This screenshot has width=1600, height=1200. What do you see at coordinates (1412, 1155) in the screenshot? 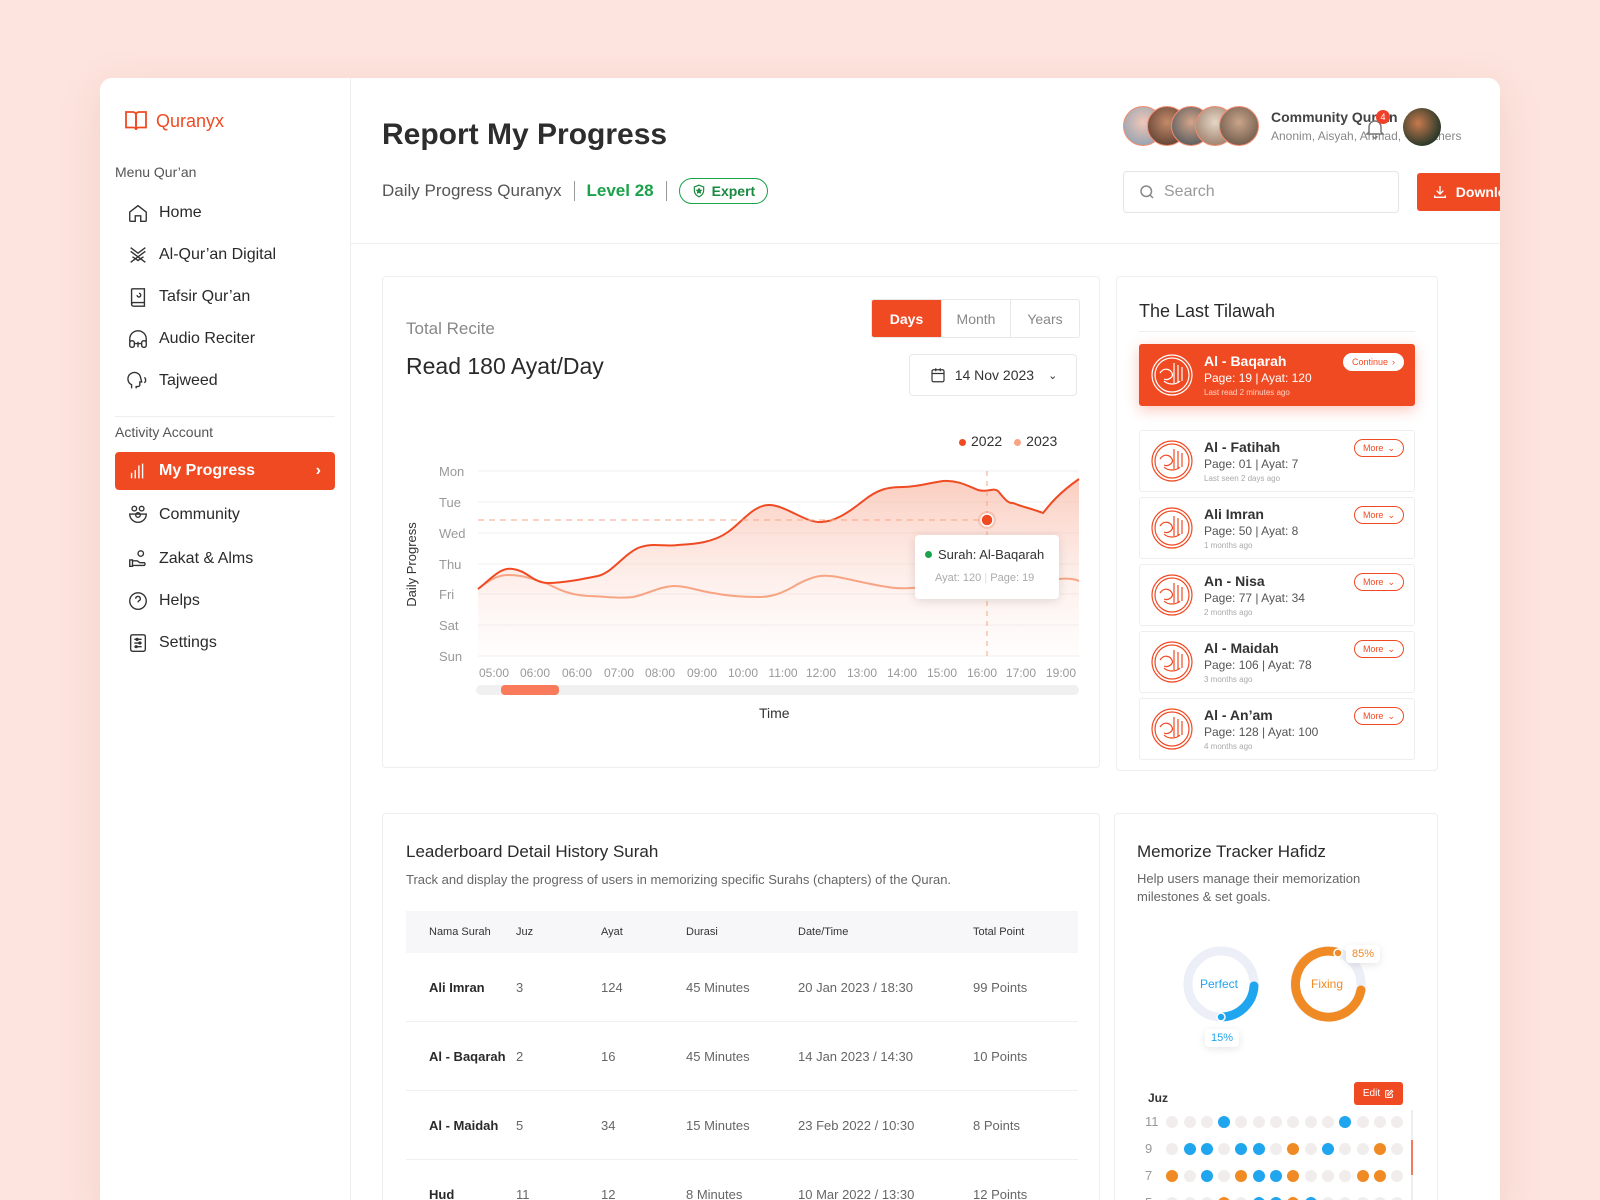
I see `juz-scrollbar` at bounding box center [1412, 1155].